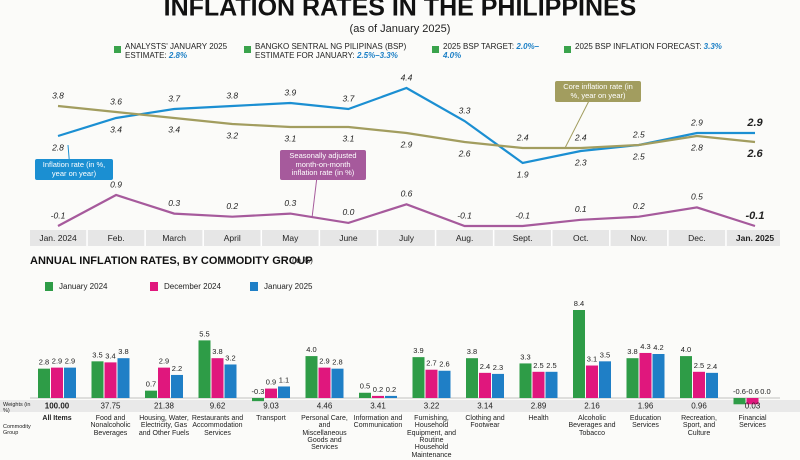  What do you see at coordinates (284, 379) in the screenshot?
I see `bar-value-label: 1.1` at bounding box center [284, 379].